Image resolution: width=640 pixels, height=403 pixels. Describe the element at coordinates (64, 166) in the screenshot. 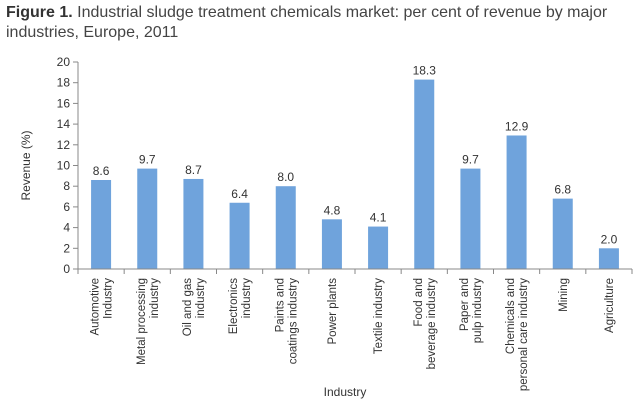

I see `y-tick-label: 10` at that location.